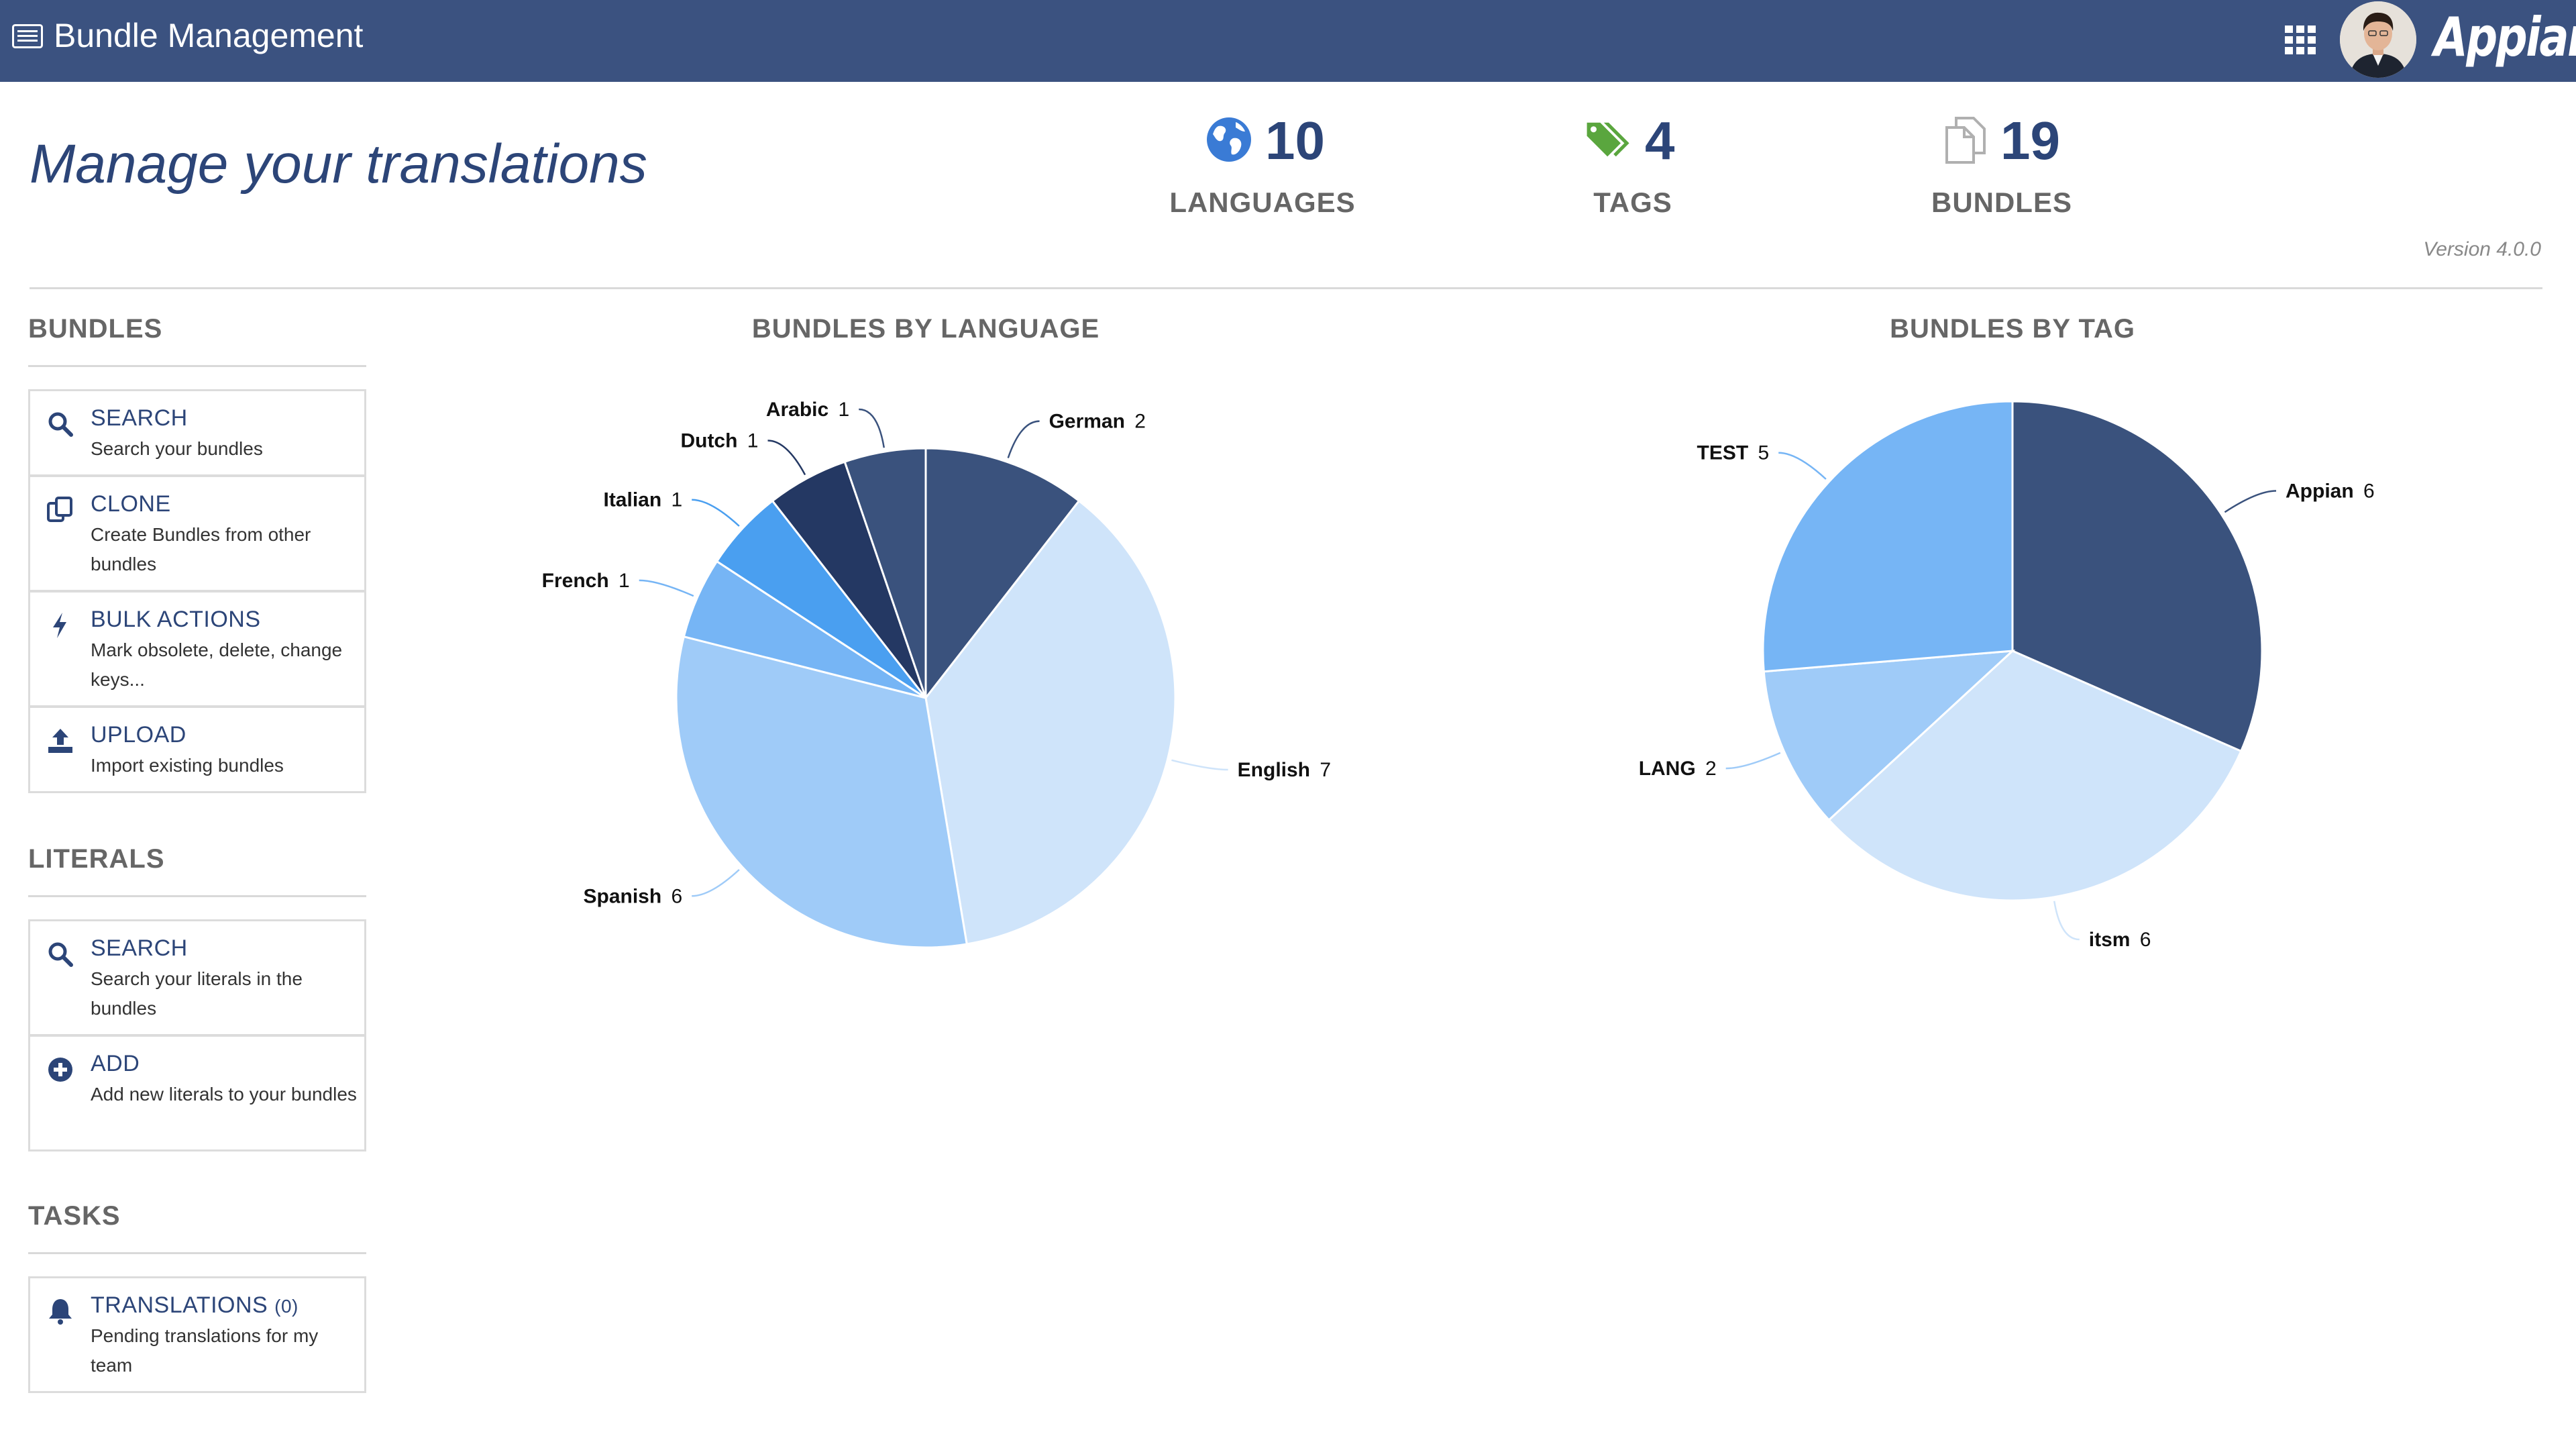 The width and height of the screenshot is (2576, 1434). What do you see at coordinates (807, 410) in the screenshot?
I see `language-label-arabic: Arabic 1` at bounding box center [807, 410].